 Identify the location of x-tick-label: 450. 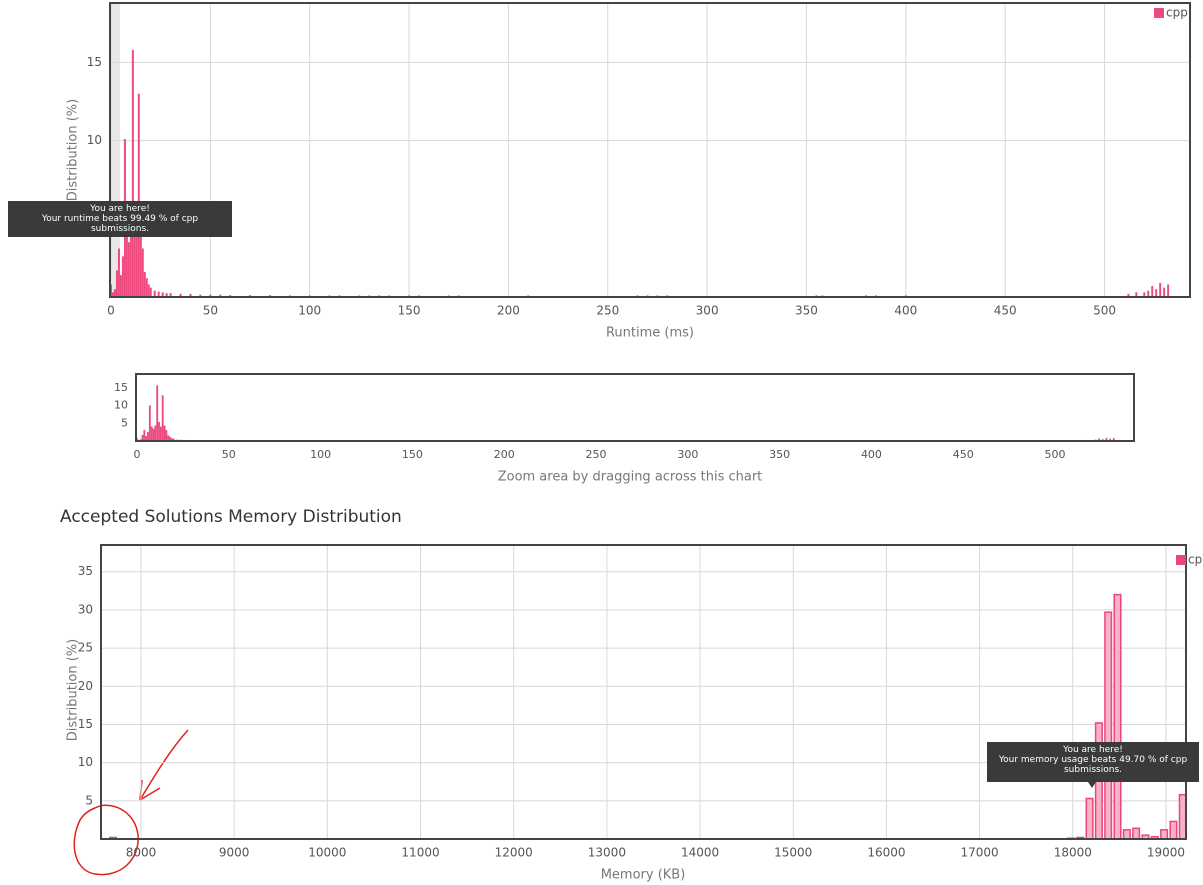
(1005, 311).